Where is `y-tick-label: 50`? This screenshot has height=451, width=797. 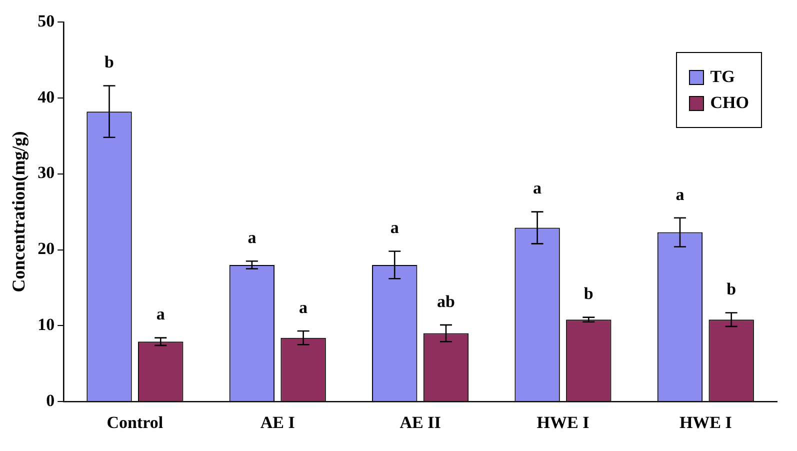 y-tick-label: 50 is located at coordinates (46, 20).